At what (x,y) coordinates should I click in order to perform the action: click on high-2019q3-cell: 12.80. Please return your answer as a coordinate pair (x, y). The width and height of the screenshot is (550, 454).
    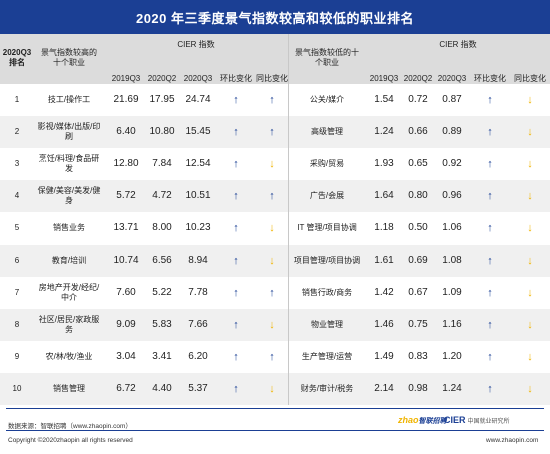
    Looking at the image, I should click on (126, 164).